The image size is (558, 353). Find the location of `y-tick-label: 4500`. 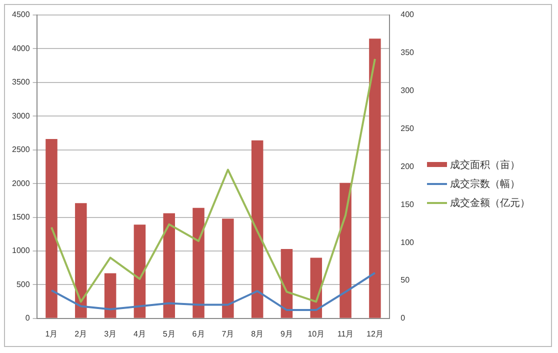

y-tick-label: 4500 is located at coordinates (21, 15).